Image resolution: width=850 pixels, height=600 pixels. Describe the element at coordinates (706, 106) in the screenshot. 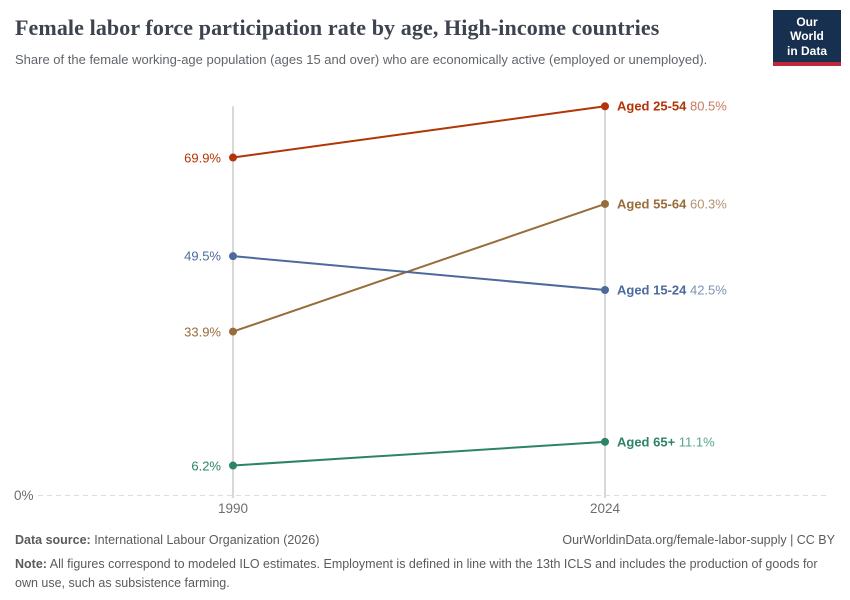

I see `series-end-value-text: 80.5%` at that location.